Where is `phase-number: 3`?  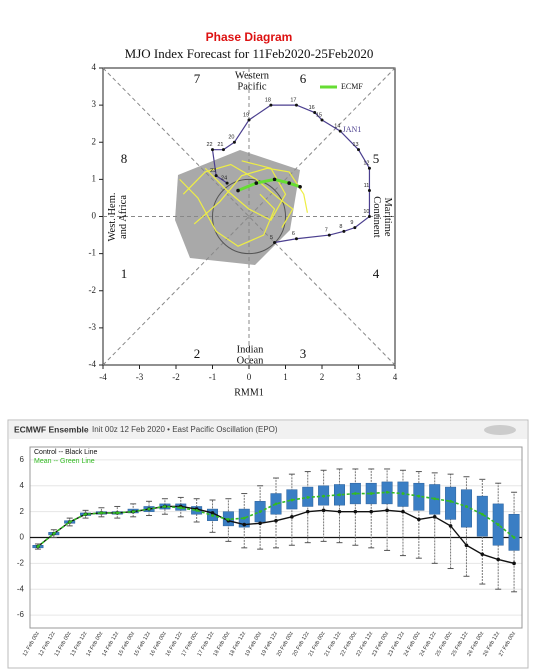
phase-number: 3 is located at coordinates (303, 353).